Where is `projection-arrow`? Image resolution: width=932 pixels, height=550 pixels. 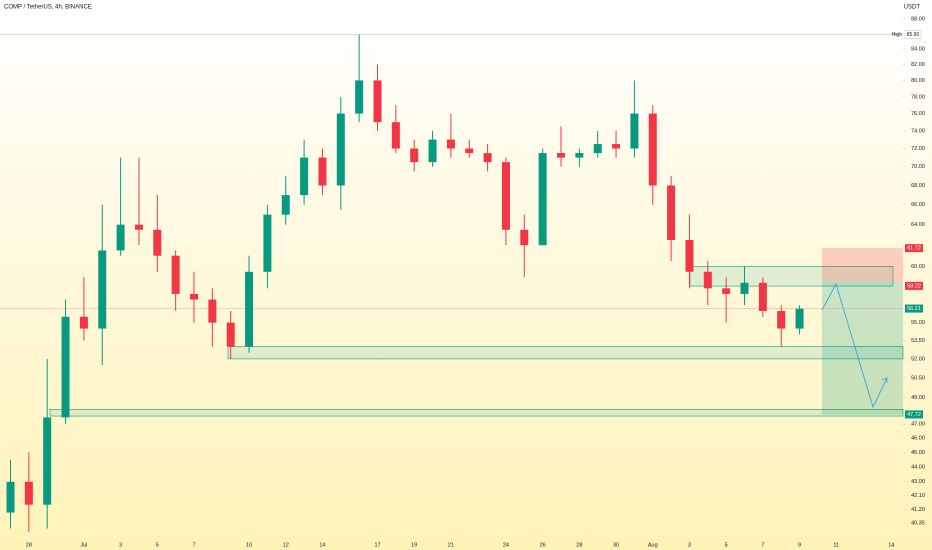 projection-arrow is located at coordinates (854, 345).